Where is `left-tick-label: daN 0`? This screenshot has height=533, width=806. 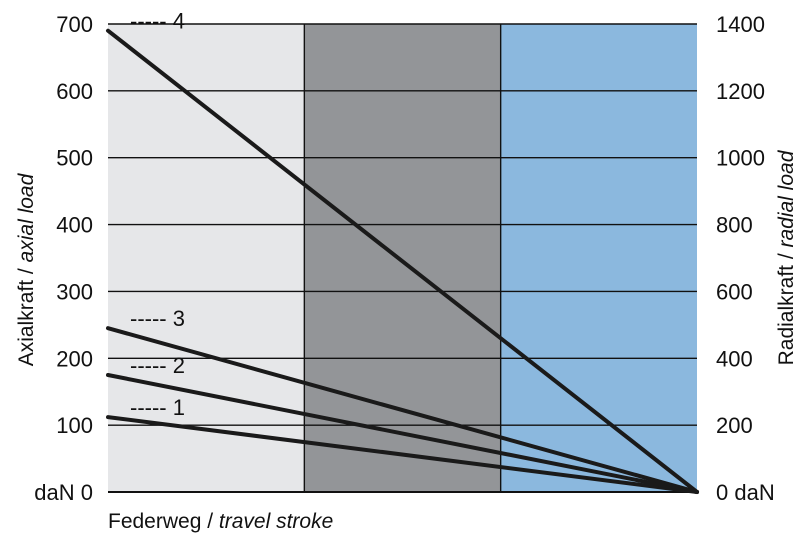
left-tick-label: daN 0 is located at coordinates (63, 492).